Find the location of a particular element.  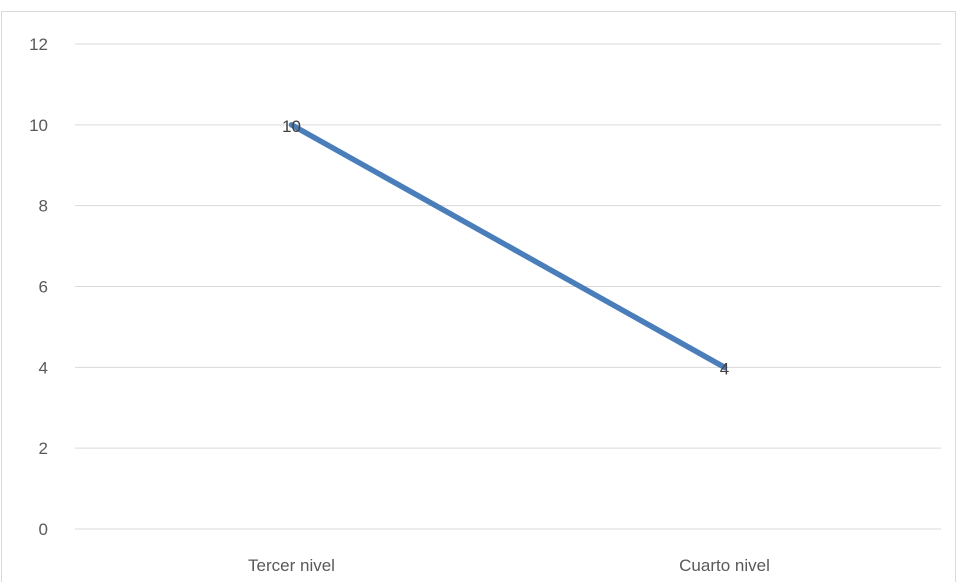

x-tick-label-1: Cuarto nivel is located at coordinates (724, 565).